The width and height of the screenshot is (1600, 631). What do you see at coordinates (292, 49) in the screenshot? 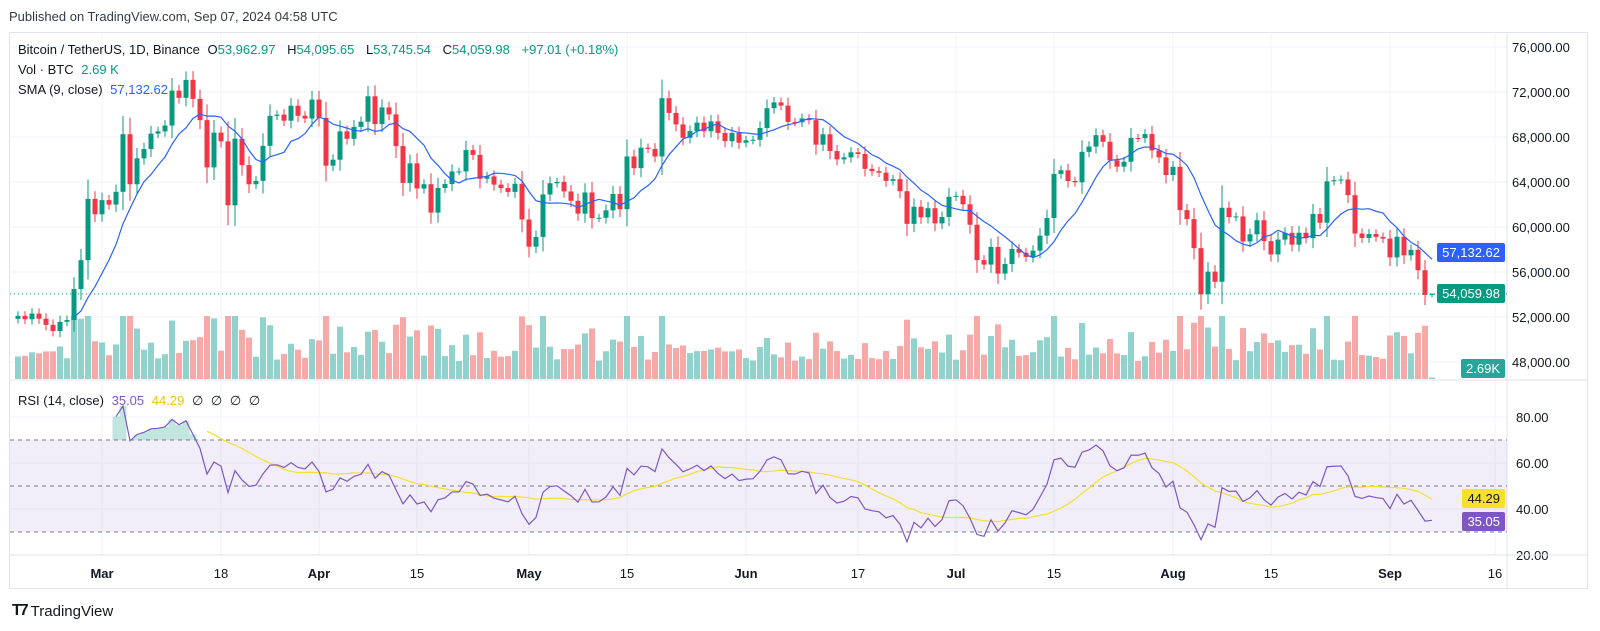
I see `high-label: H` at bounding box center [292, 49].